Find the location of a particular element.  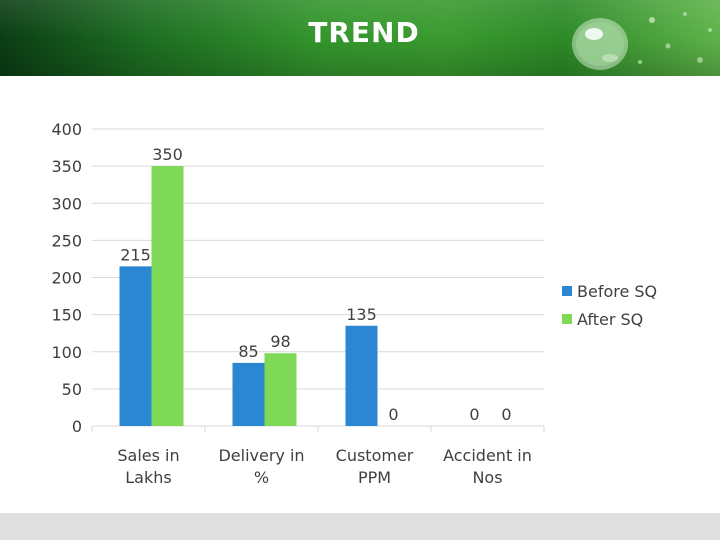

slide-title: TREND is located at coordinates (364, 32).